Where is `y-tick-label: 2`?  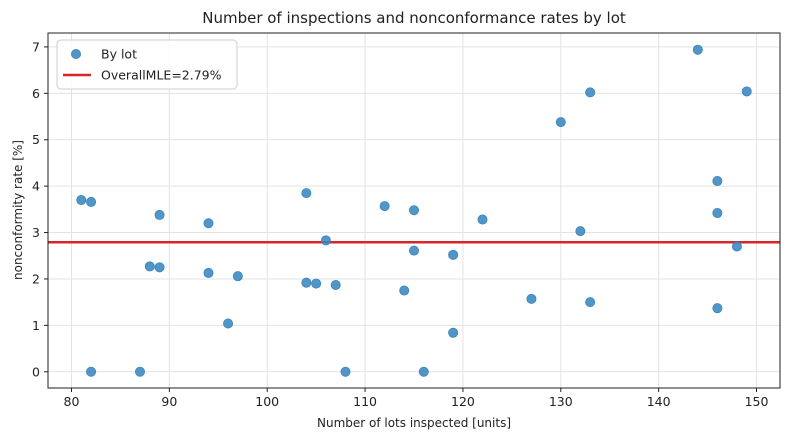
y-tick-label: 2 is located at coordinates (36, 278).